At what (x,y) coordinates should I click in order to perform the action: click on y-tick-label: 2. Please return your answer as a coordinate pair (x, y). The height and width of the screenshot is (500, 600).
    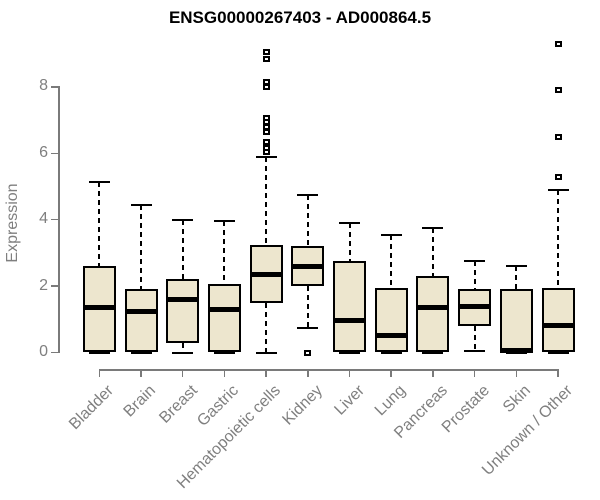
    Looking at the image, I should click on (43, 285).